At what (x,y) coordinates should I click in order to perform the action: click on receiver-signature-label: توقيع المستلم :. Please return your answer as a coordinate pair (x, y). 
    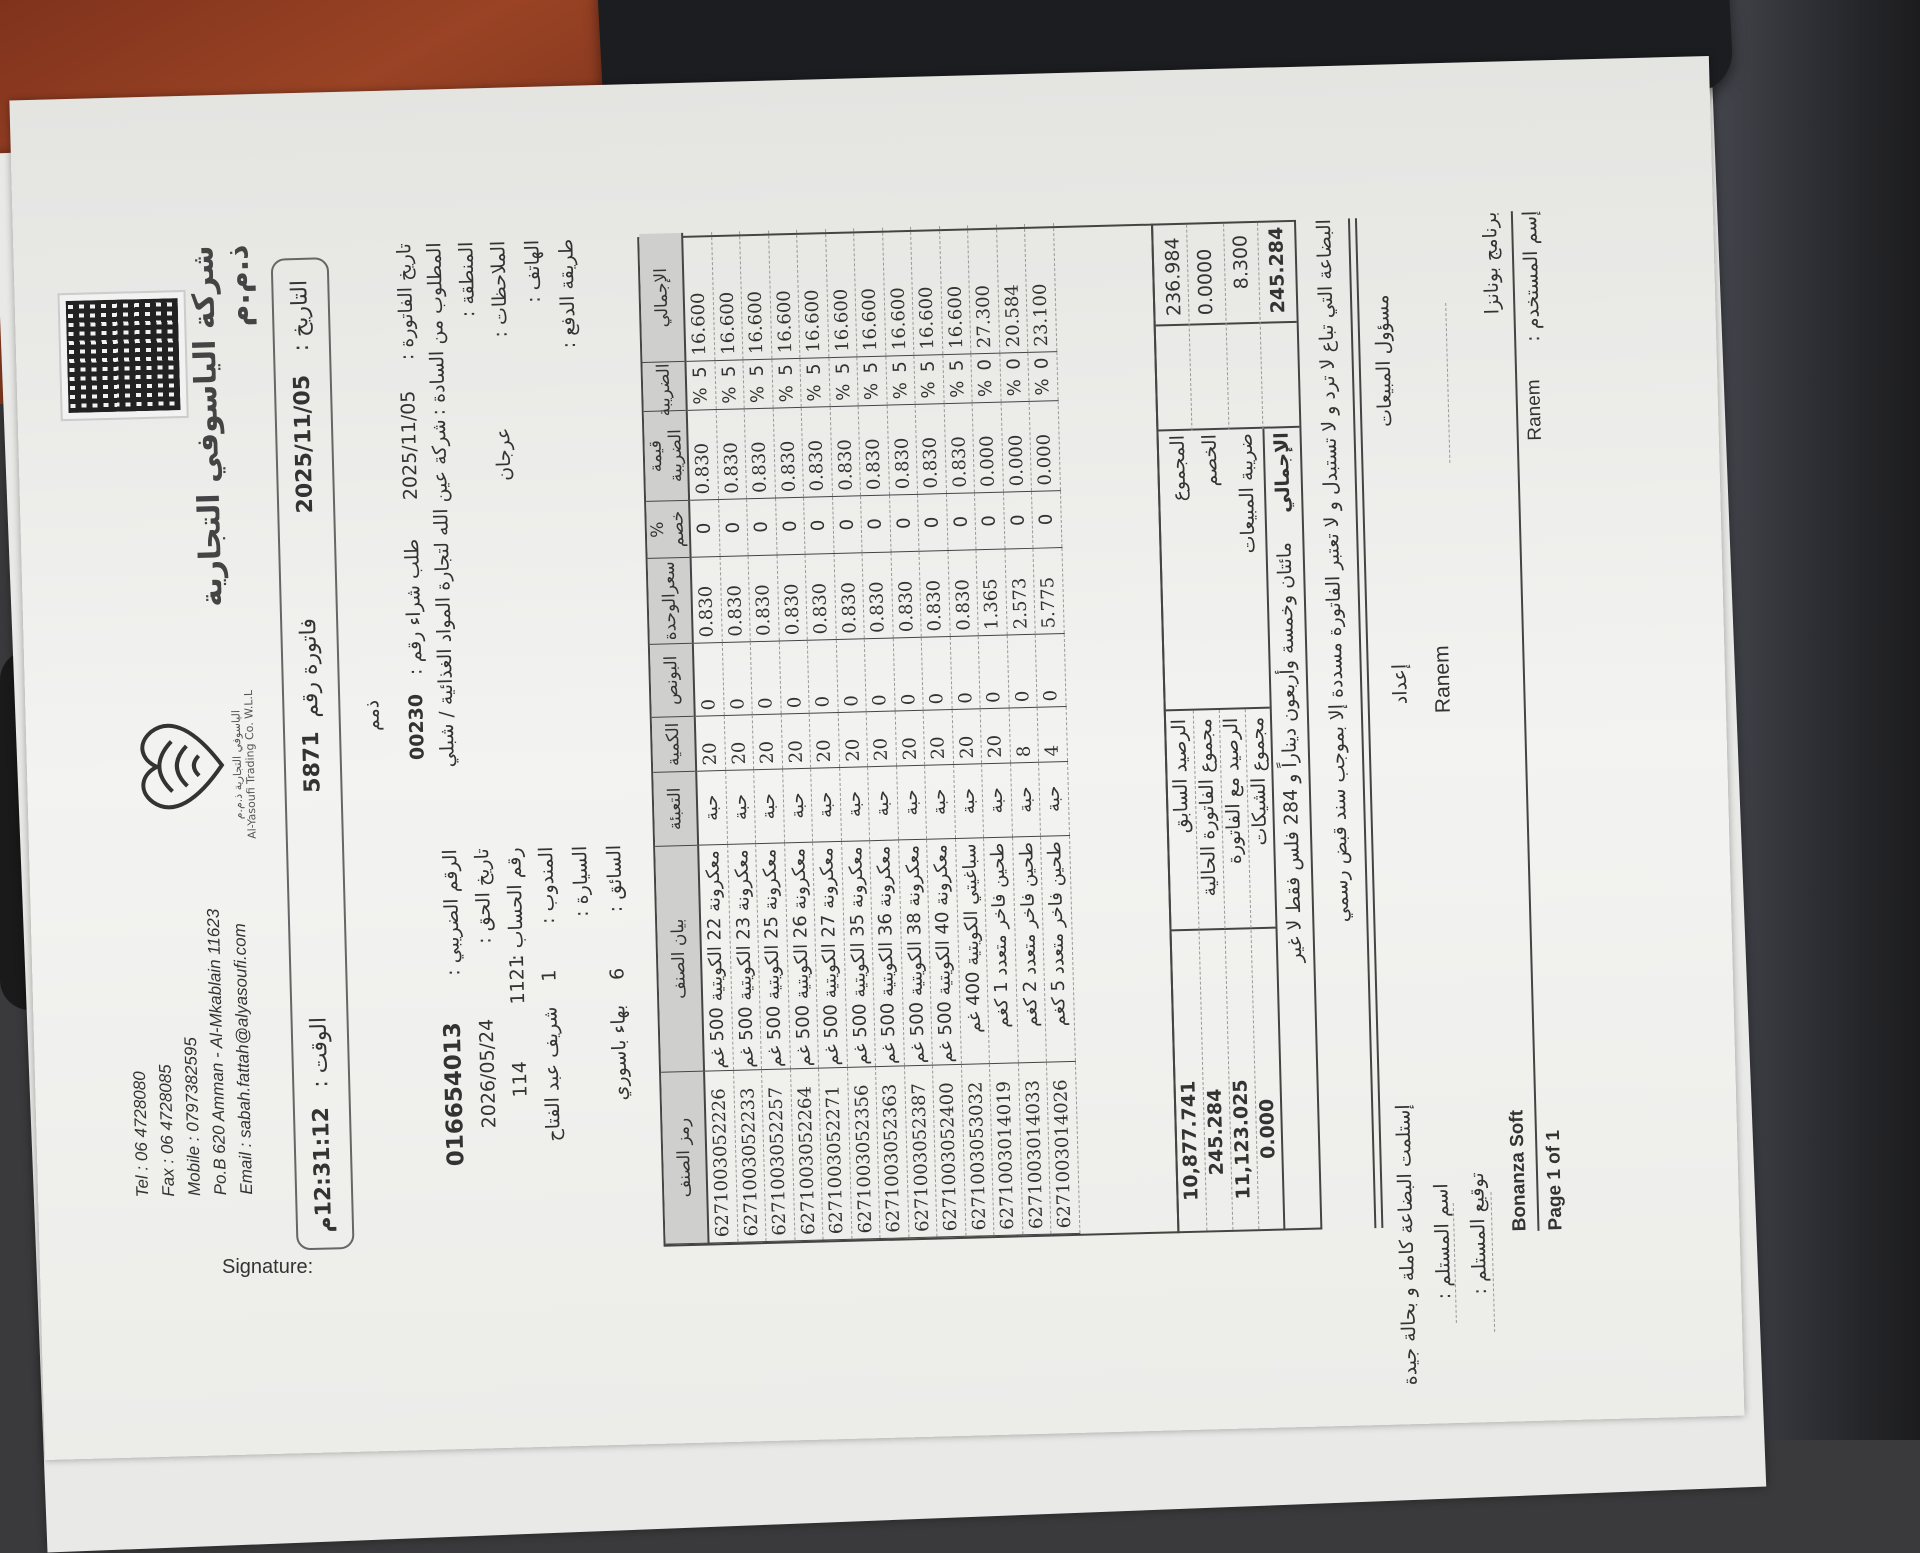
    Looking at the image, I should click on (1478, 1233).